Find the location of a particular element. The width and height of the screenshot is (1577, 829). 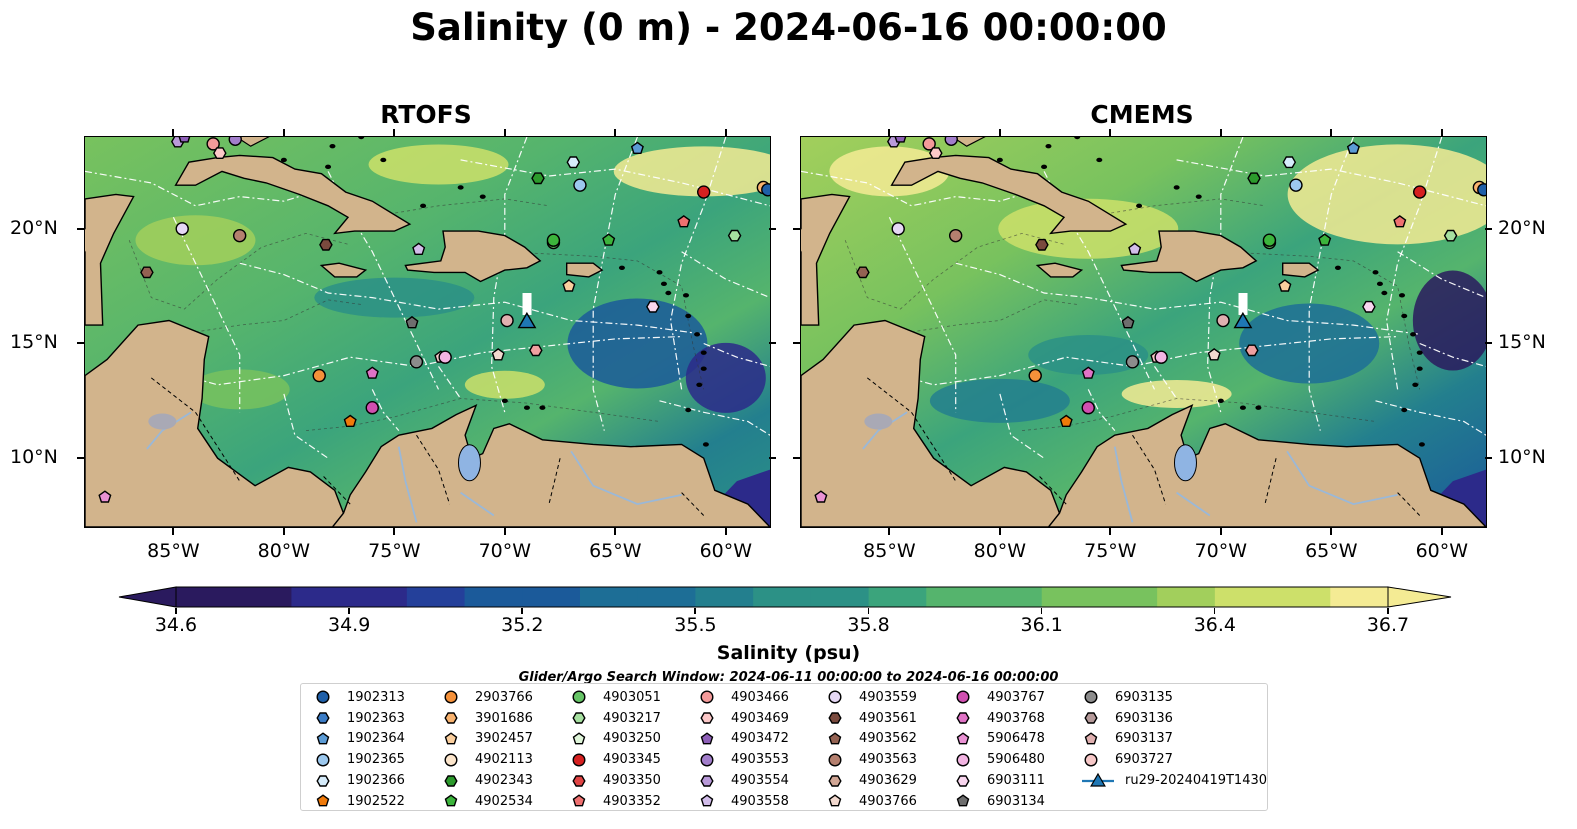

legend-label: 4903553 is located at coordinates (760, 760).